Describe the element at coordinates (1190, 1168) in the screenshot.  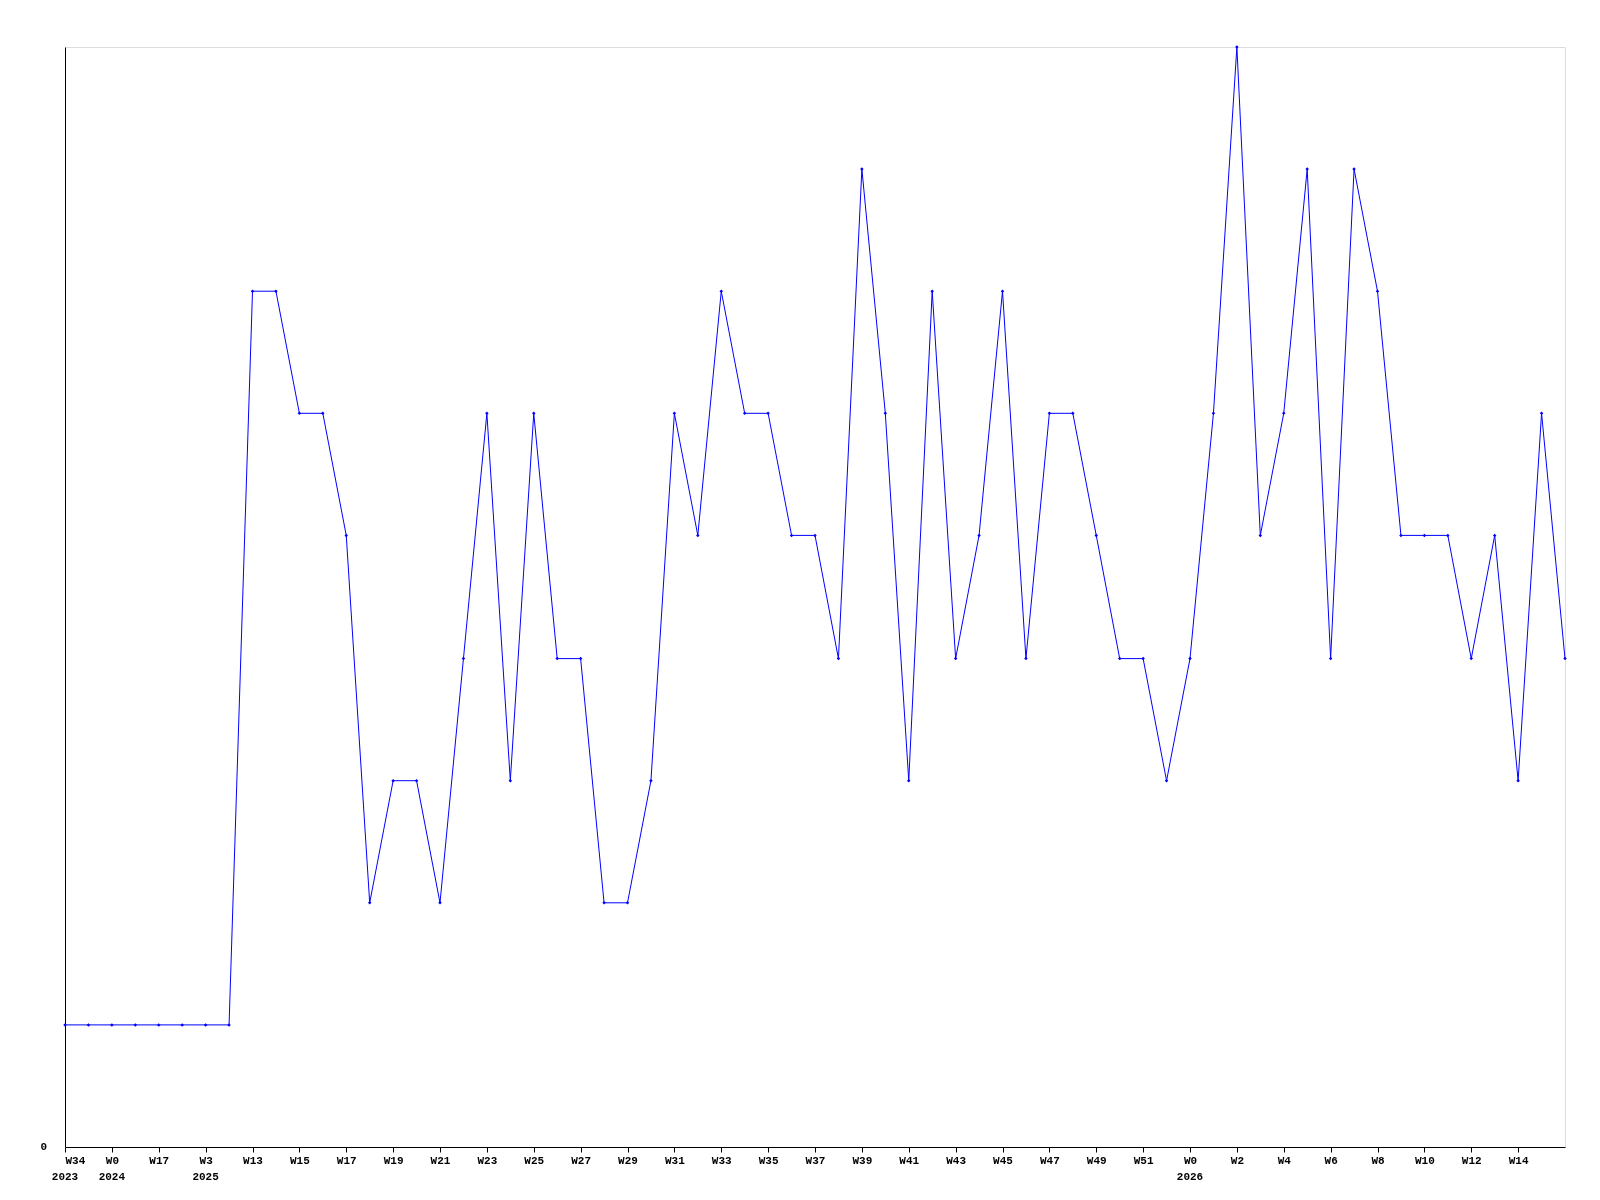
I see `category-label: W0 2026` at that location.